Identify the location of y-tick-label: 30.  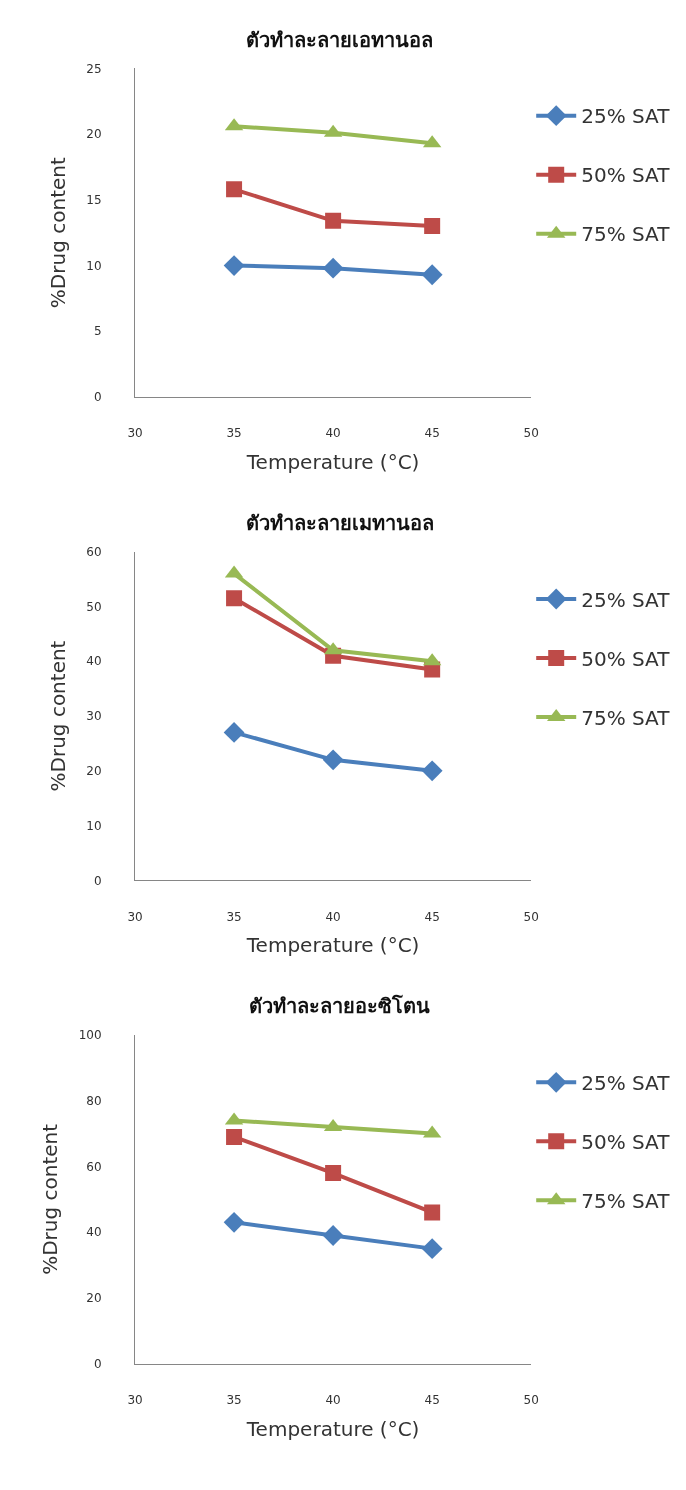
(94, 716).